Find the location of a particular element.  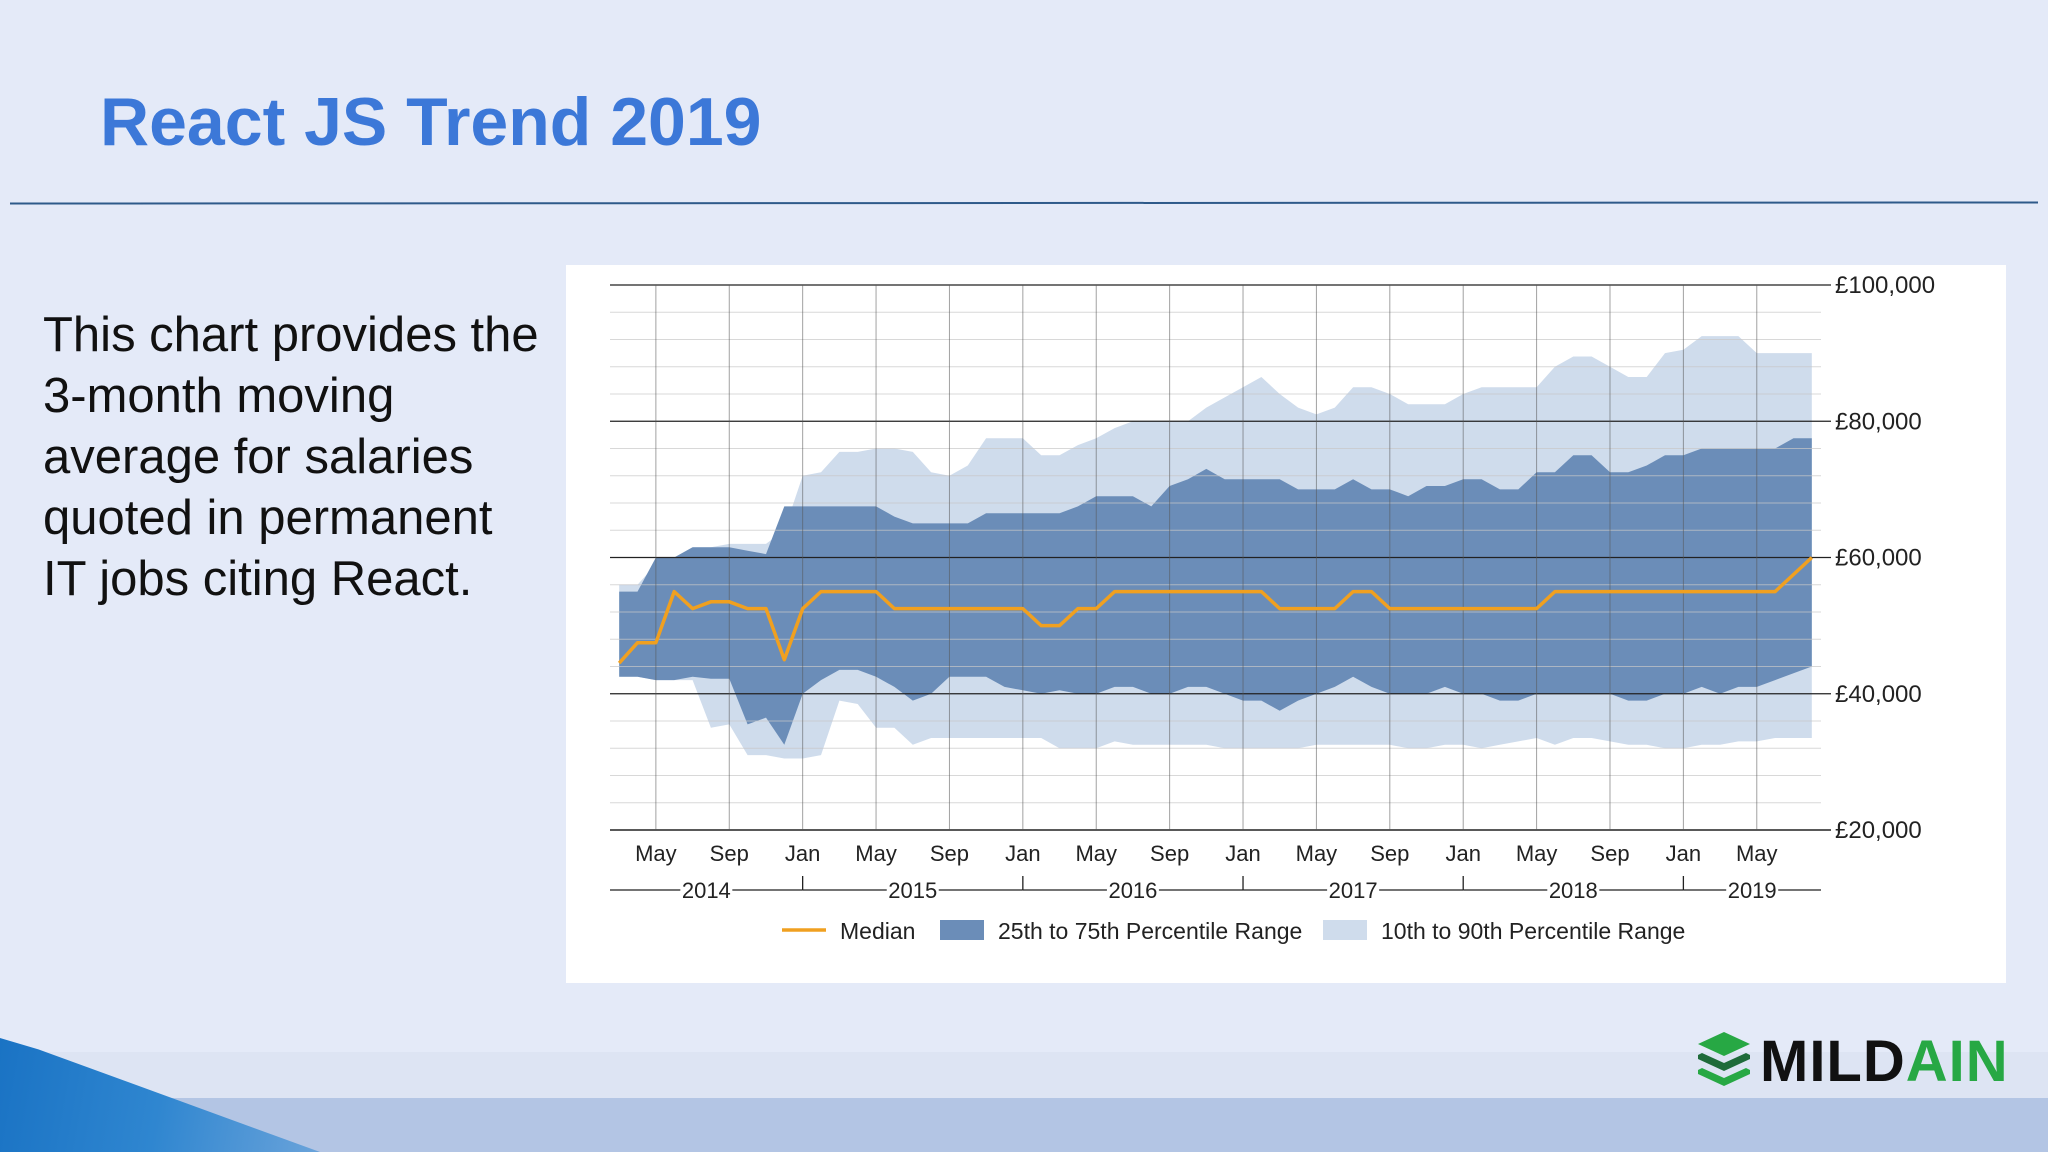

y-tick-label: £60,000 is located at coordinates (1878, 558).